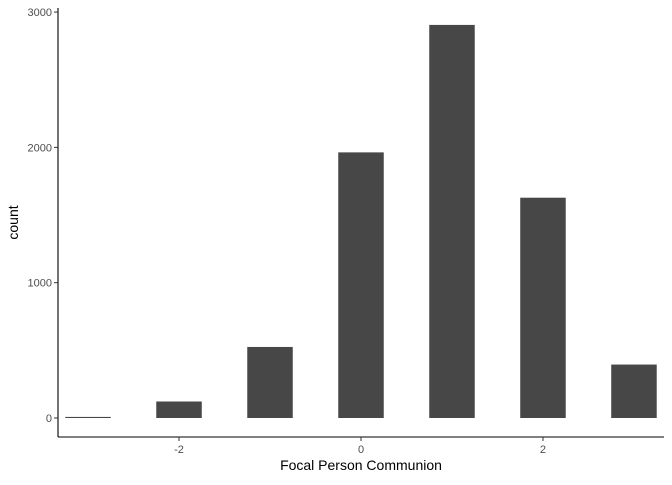 The height and width of the screenshot is (485, 672). I want to click on x-tick-label: 0, so click(361, 450).